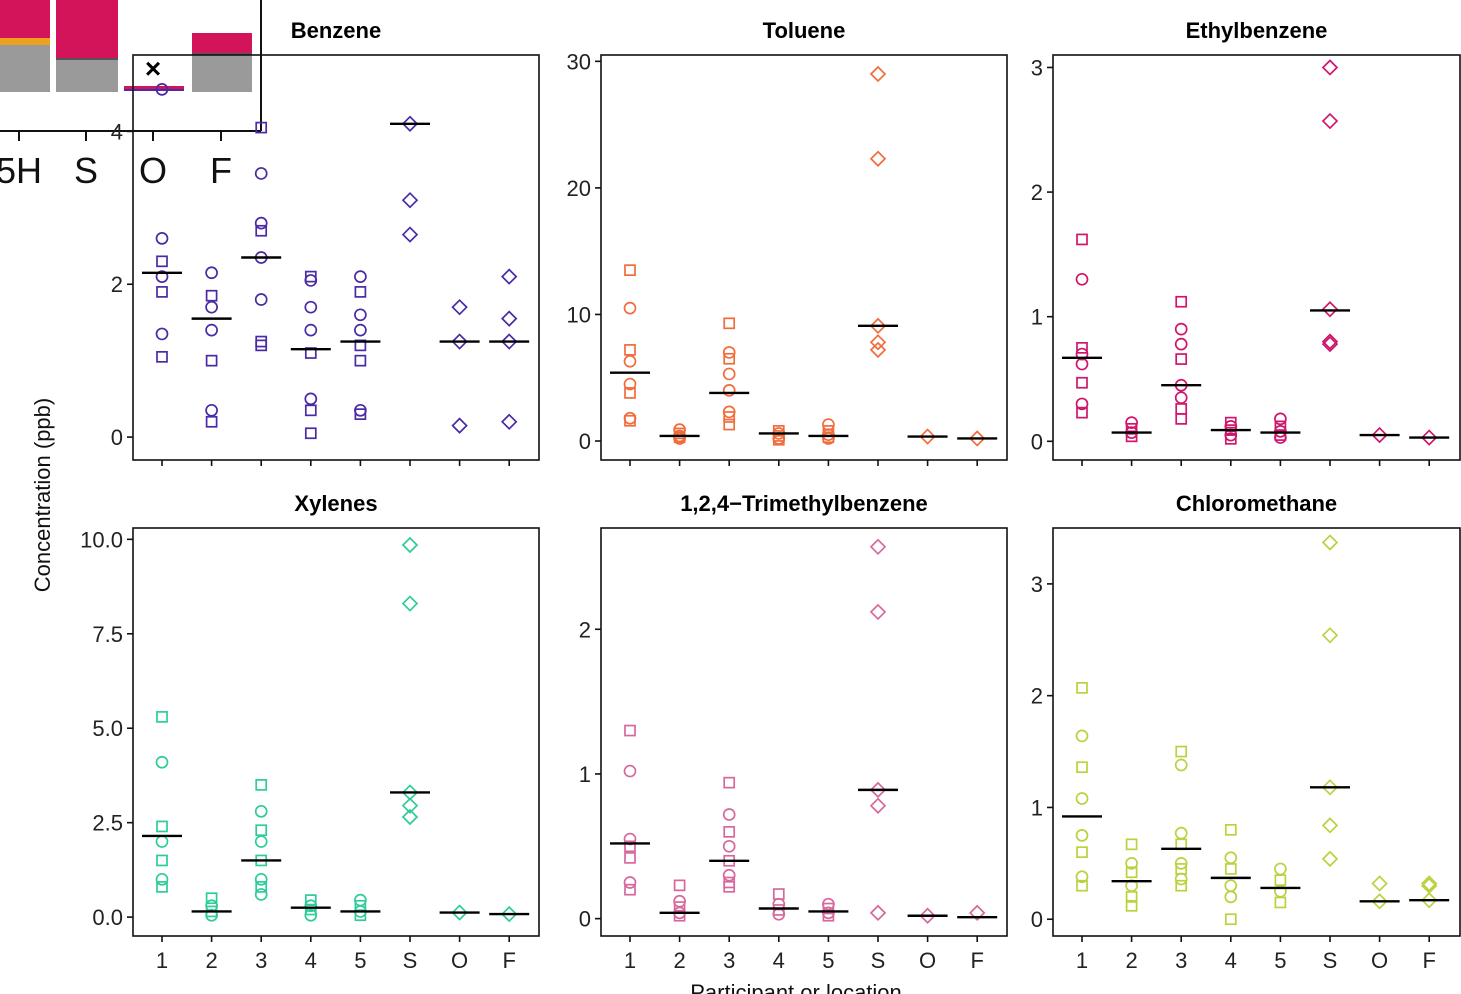  Describe the element at coordinates (86, 170) in the screenshot. I see `inset-tick-label-s: S` at that location.